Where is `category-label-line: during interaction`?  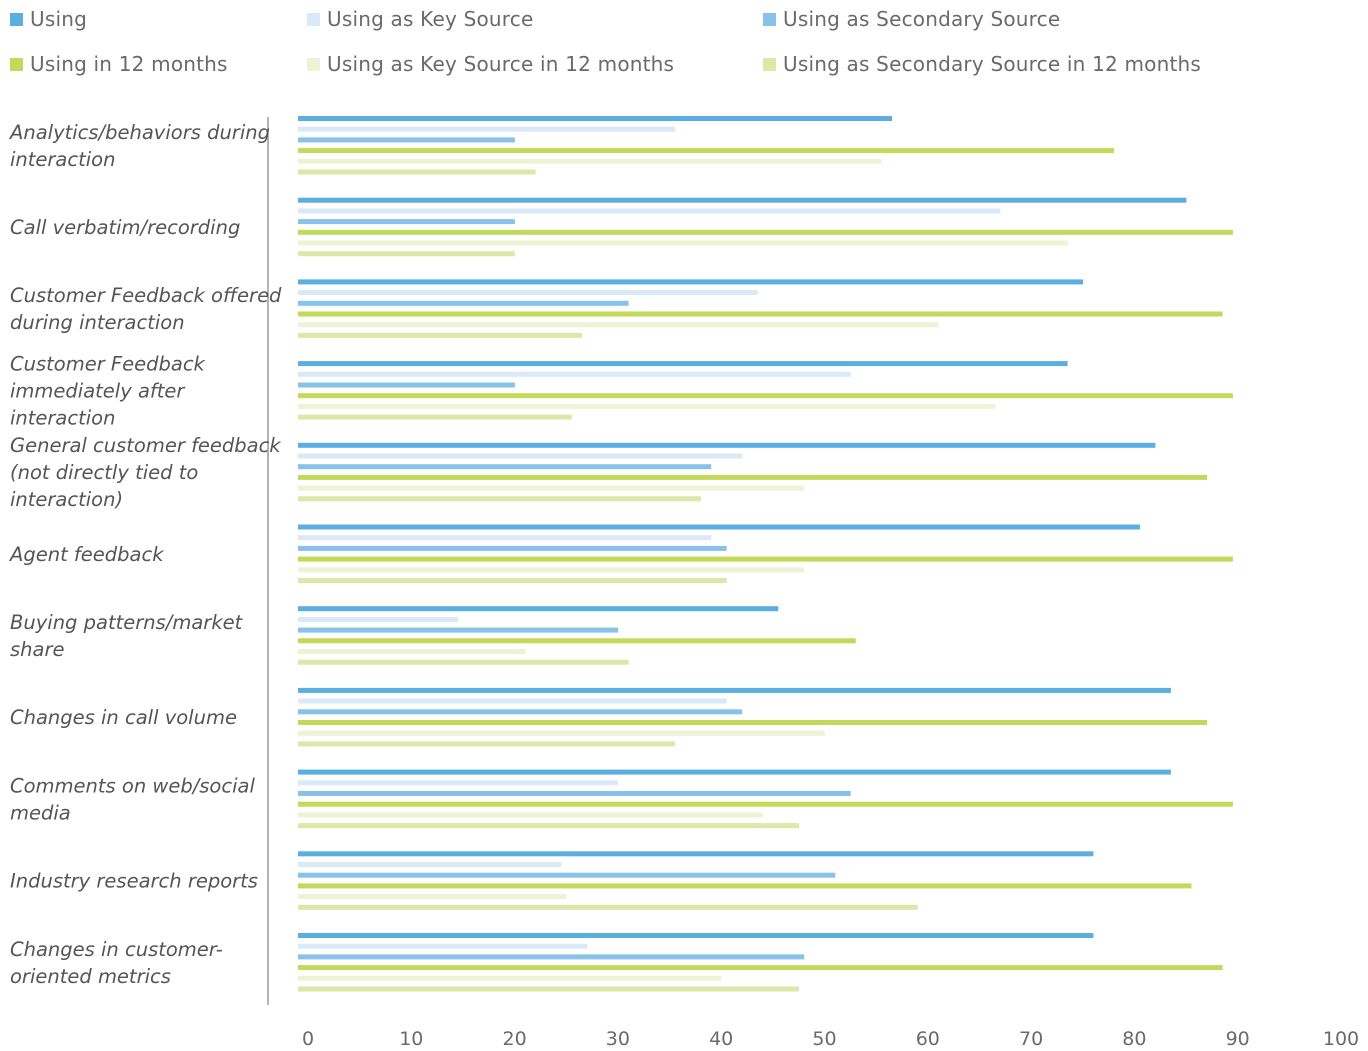 category-label-line: during interaction is located at coordinates (97, 322).